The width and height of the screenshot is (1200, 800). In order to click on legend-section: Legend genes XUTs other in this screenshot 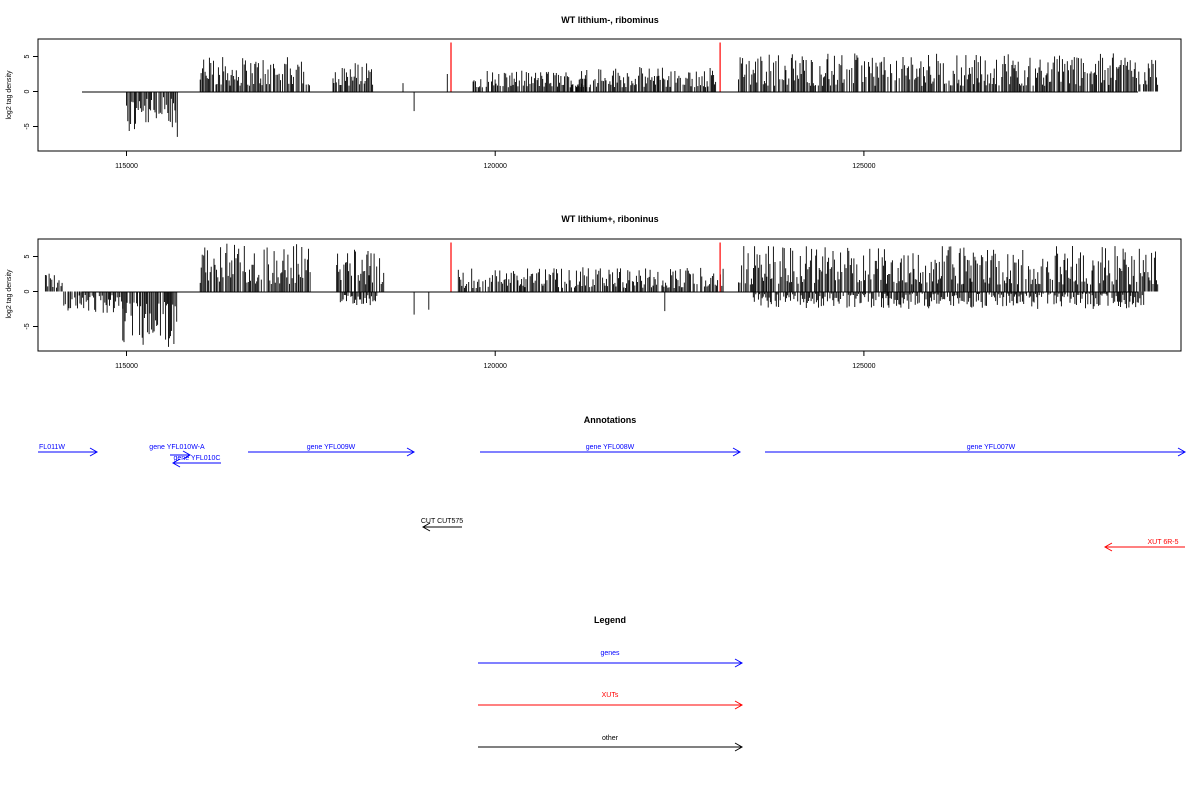, I will do `click(611, 683)`.